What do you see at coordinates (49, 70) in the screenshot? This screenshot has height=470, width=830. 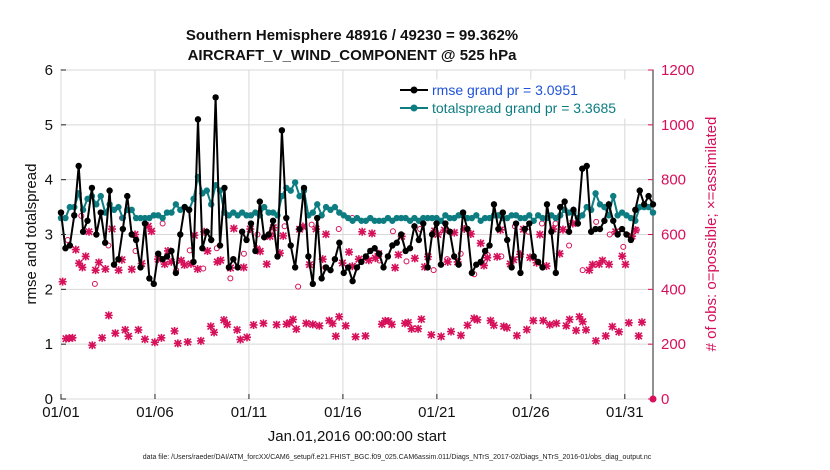 I see `y-tick-label: 6` at bounding box center [49, 70].